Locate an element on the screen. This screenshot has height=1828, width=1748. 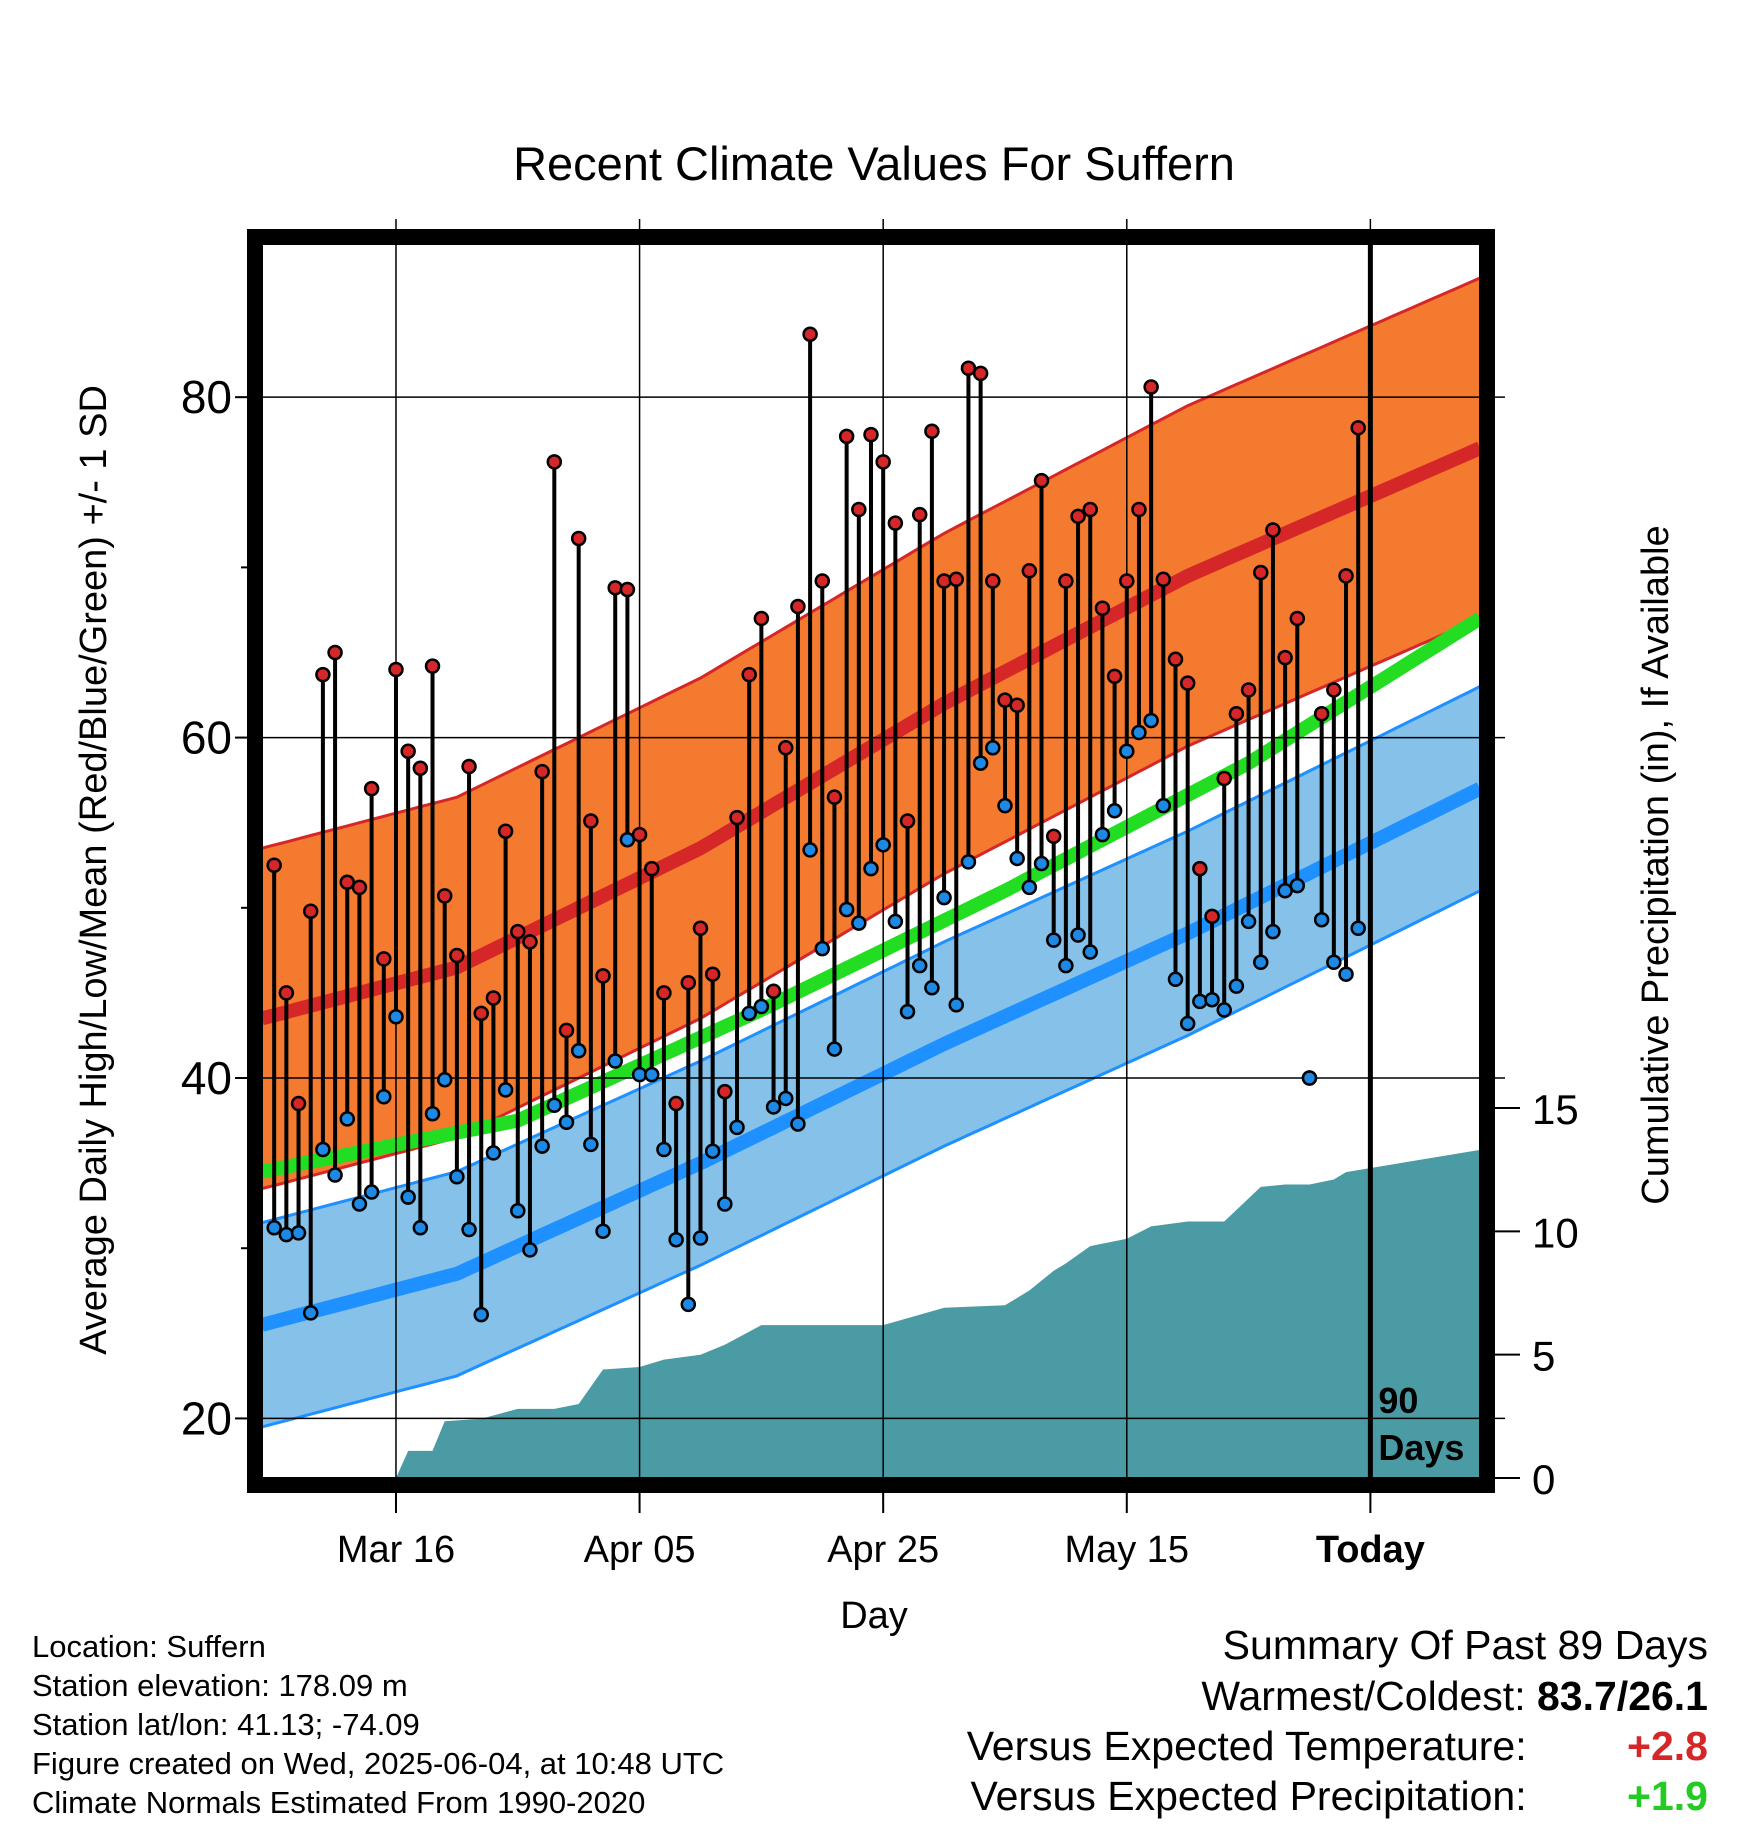
today-annotation-number: 90 is located at coordinates (1398, 1400).